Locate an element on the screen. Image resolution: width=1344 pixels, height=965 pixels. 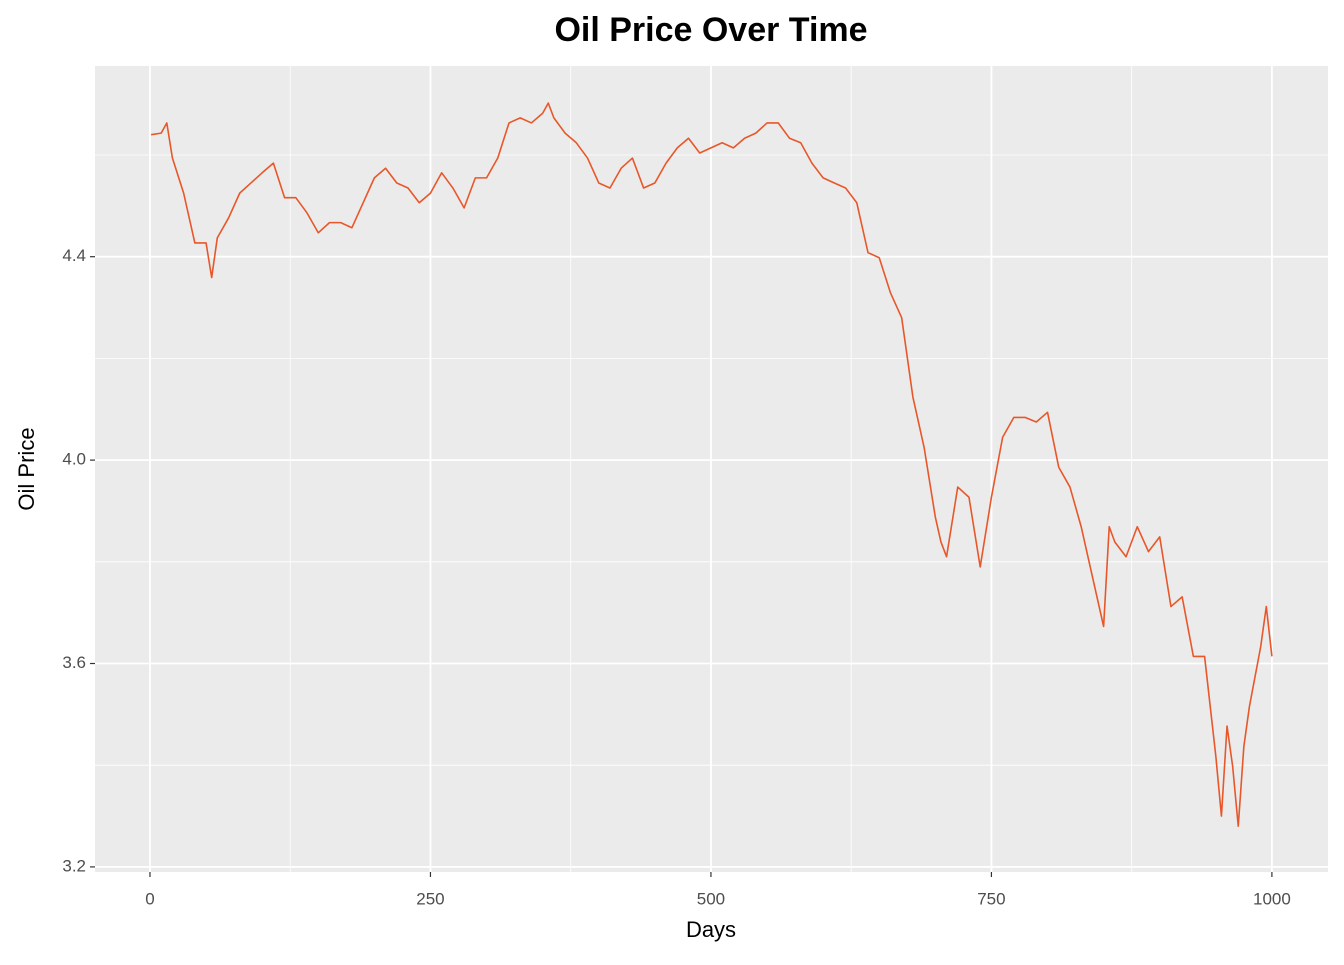
y-tick-label: 4.0 is located at coordinates (74, 459).